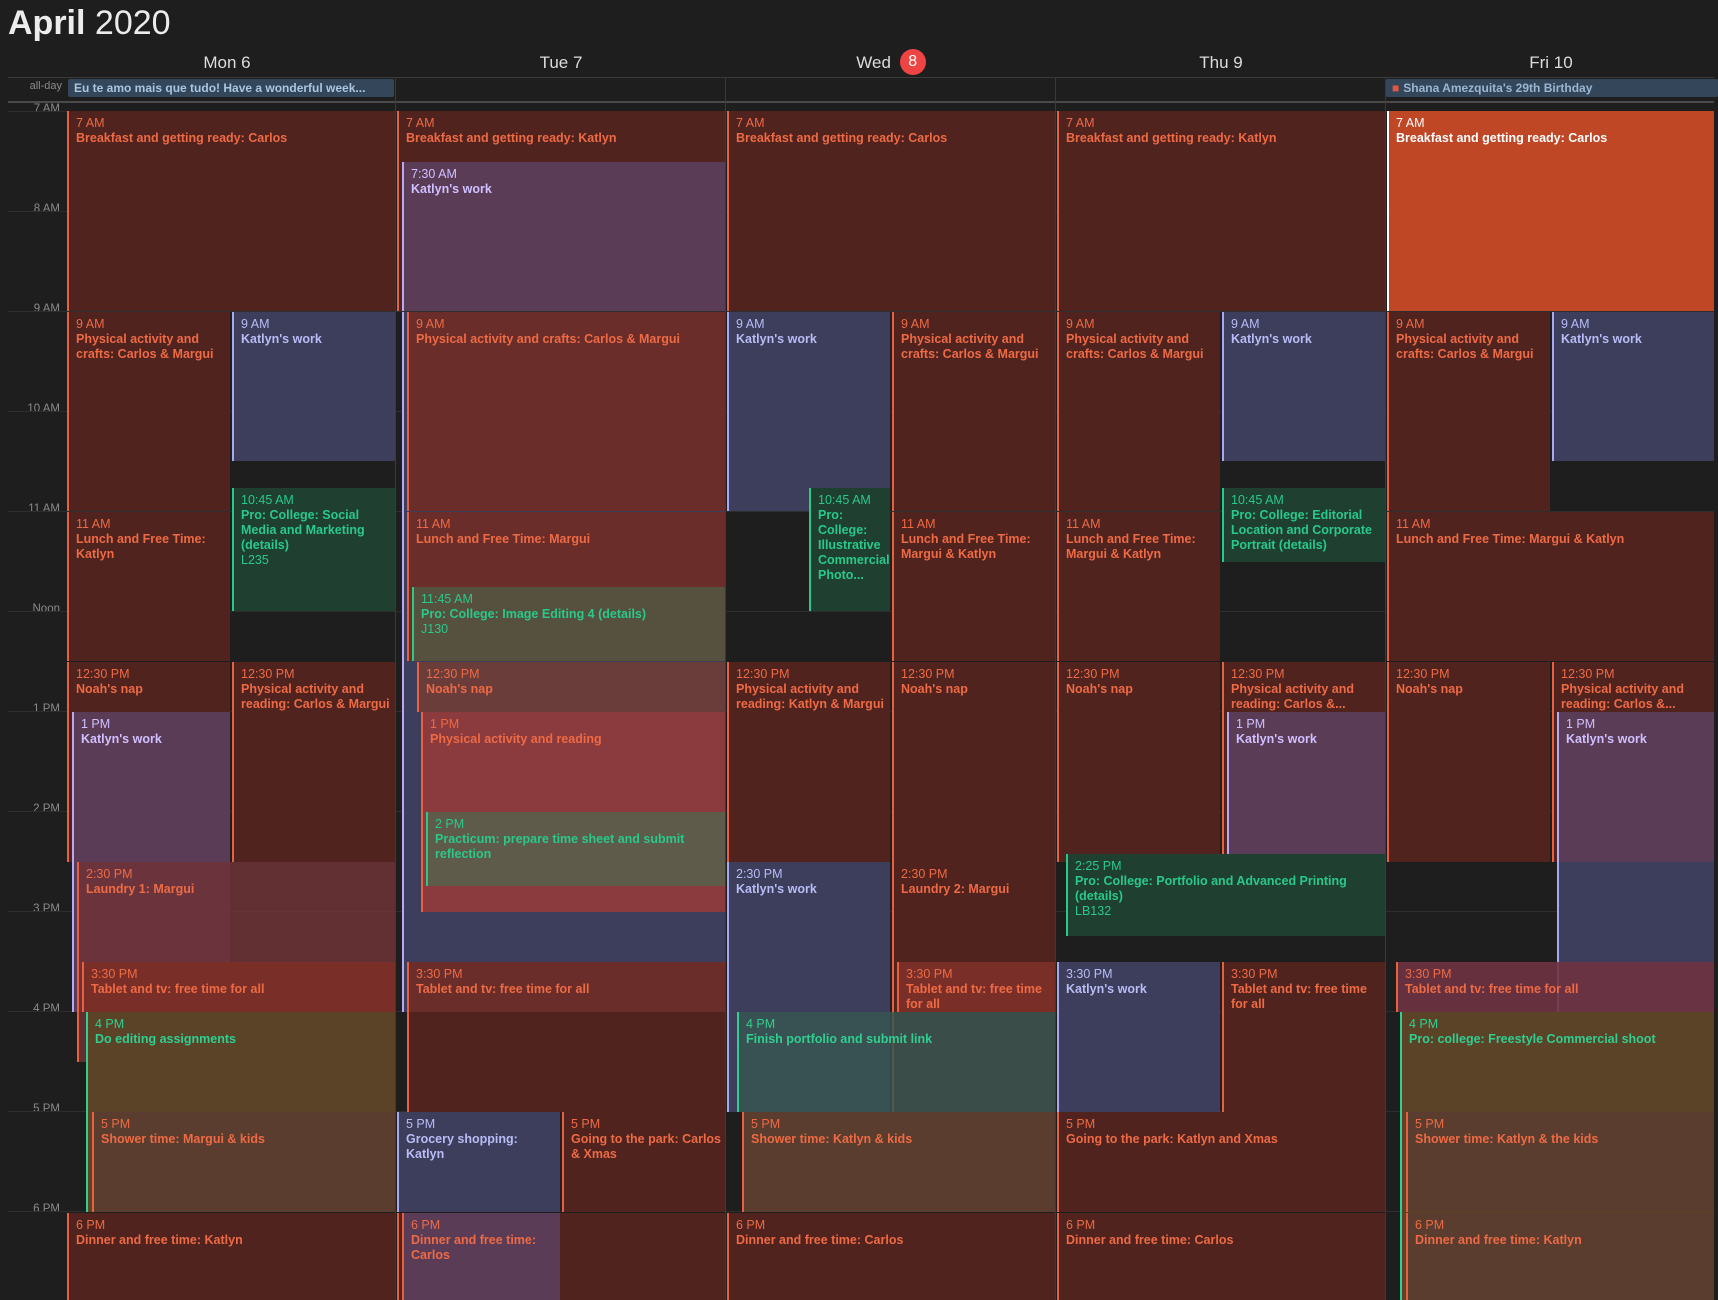  I want to click on event-title: Lunch and Free Time: Margui & Katlyn, so click(1510, 539).